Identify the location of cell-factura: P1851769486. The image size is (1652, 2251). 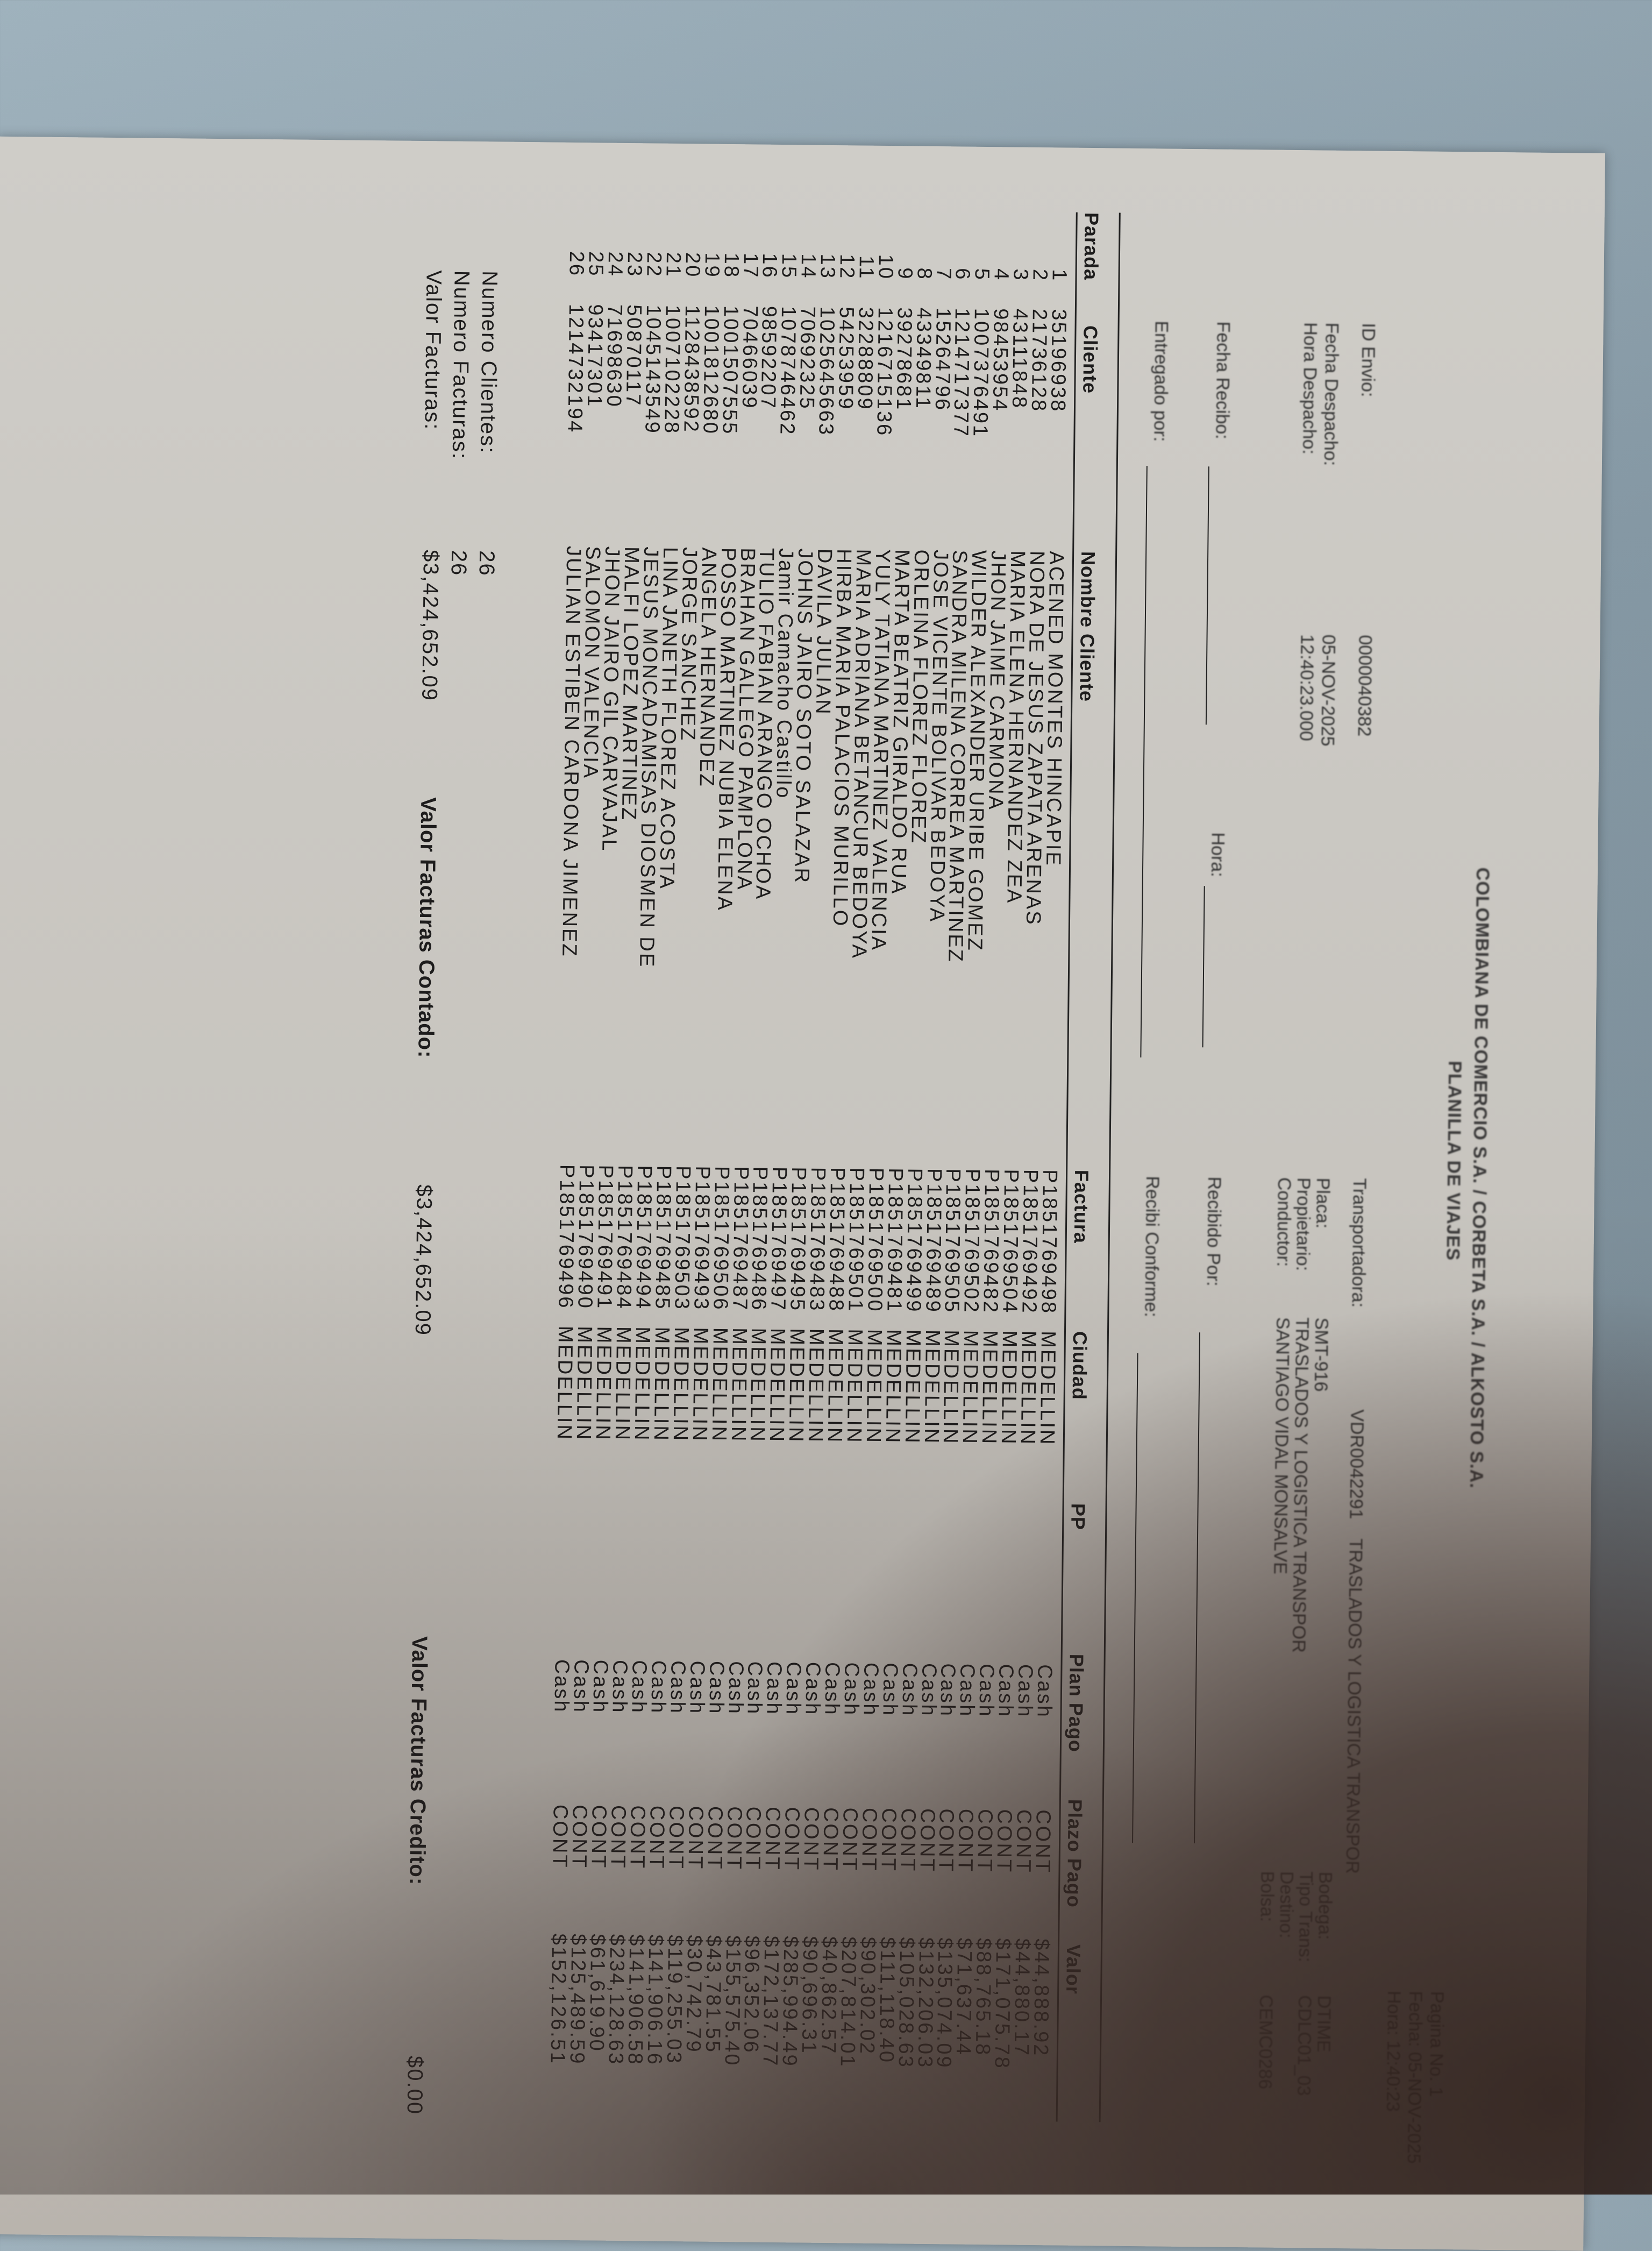
(759, 1239).